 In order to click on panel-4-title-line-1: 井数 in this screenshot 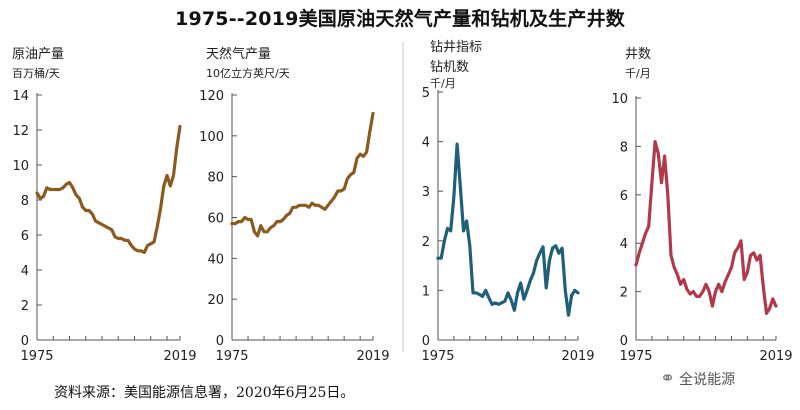, I will do `click(638, 54)`.